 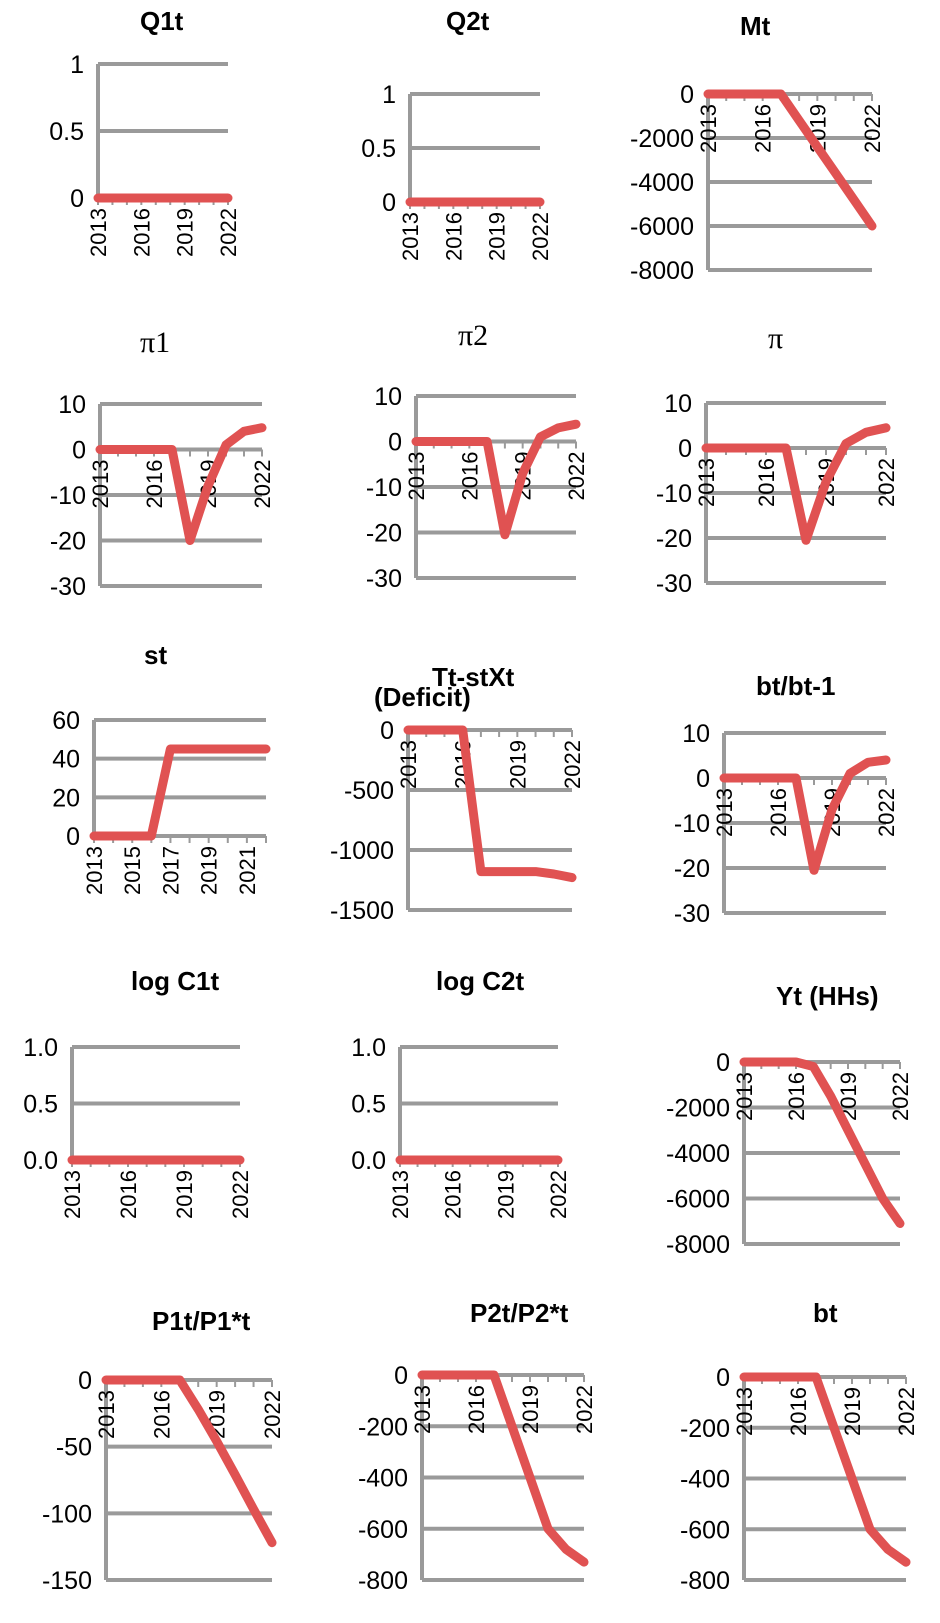 What do you see at coordinates (825, 1313) in the screenshot?
I see `chart-title: bt` at bounding box center [825, 1313].